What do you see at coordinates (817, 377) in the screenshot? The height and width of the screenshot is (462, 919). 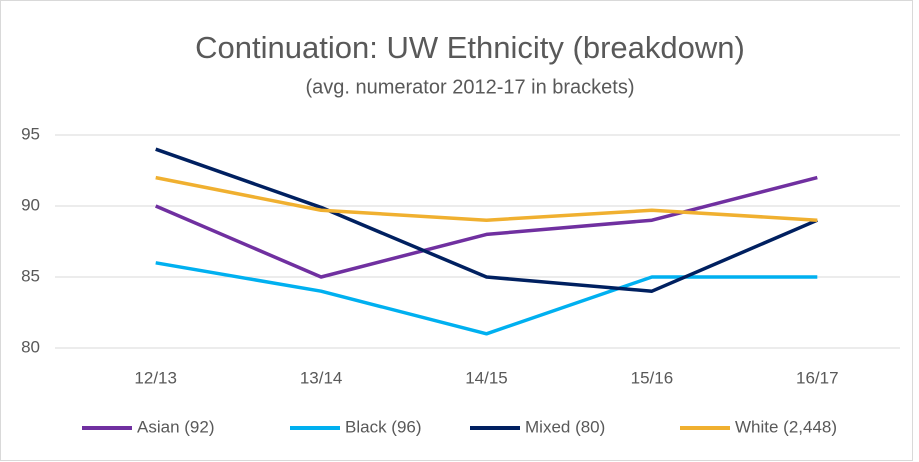 I see `x-tick-label: 16/17` at bounding box center [817, 377].